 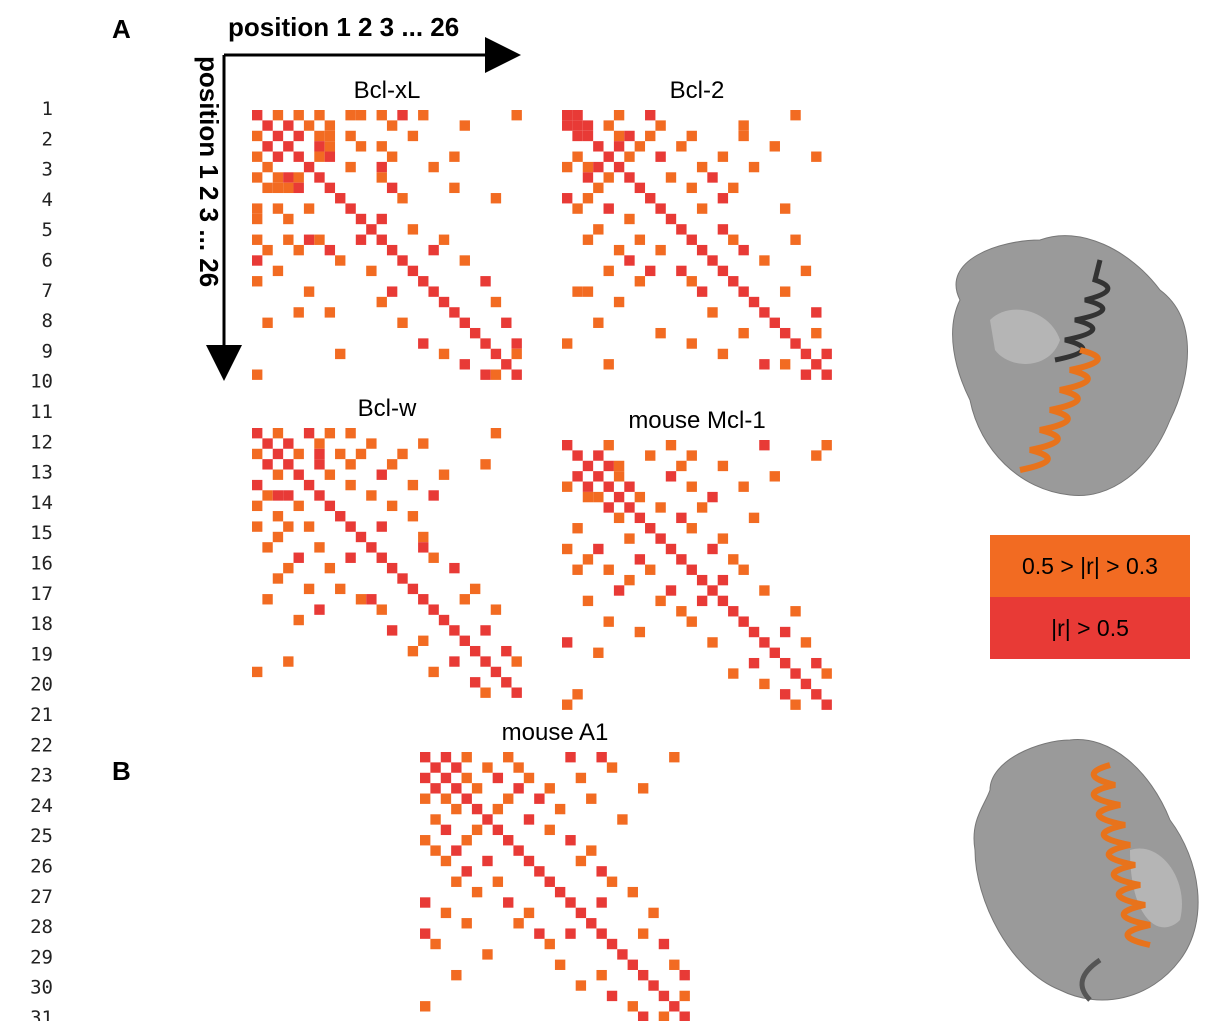 What do you see at coordinates (41, 503) in the screenshot?
I see `line-number: 14` at bounding box center [41, 503].